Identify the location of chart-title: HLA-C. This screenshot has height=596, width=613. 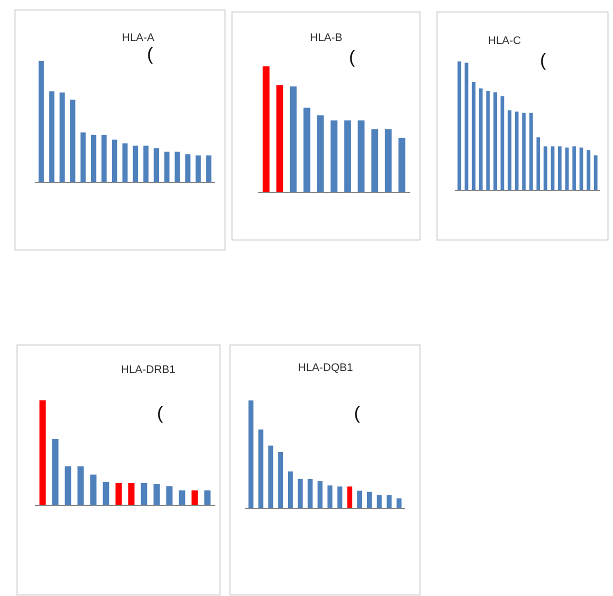
(505, 41).